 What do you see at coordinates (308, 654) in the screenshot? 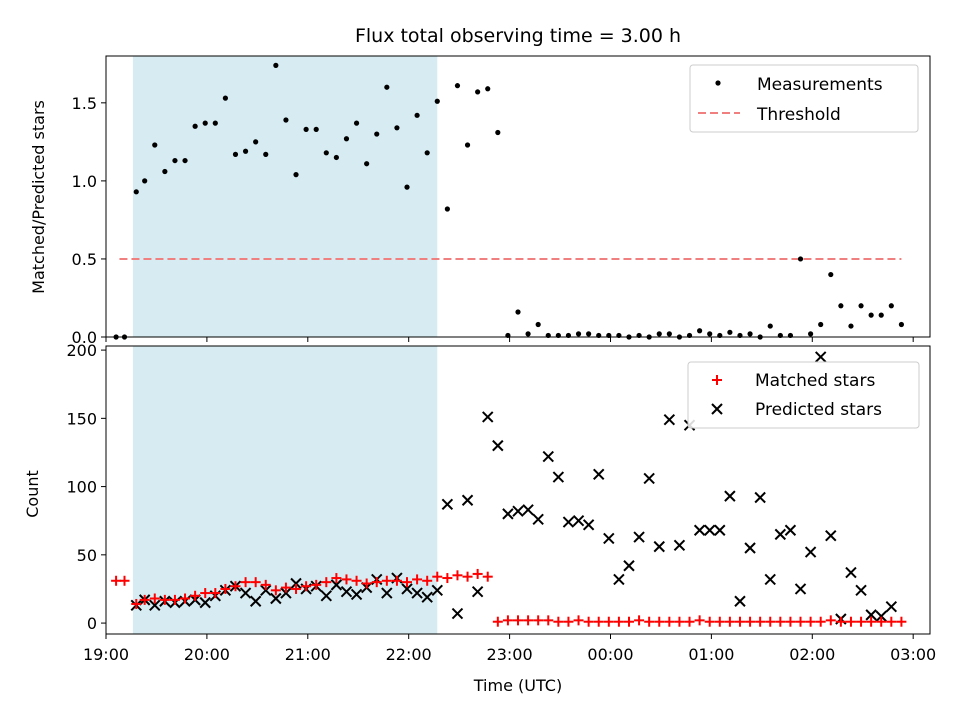
I see `x-tick-label: 21:00` at bounding box center [308, 654].